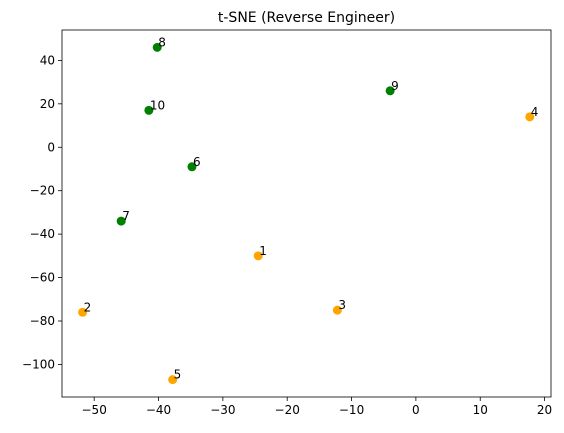  What do you see at coordinates (351, 410) in the screenshot?
I see `x-tick-label: −10` at bounding box center [351, 410].